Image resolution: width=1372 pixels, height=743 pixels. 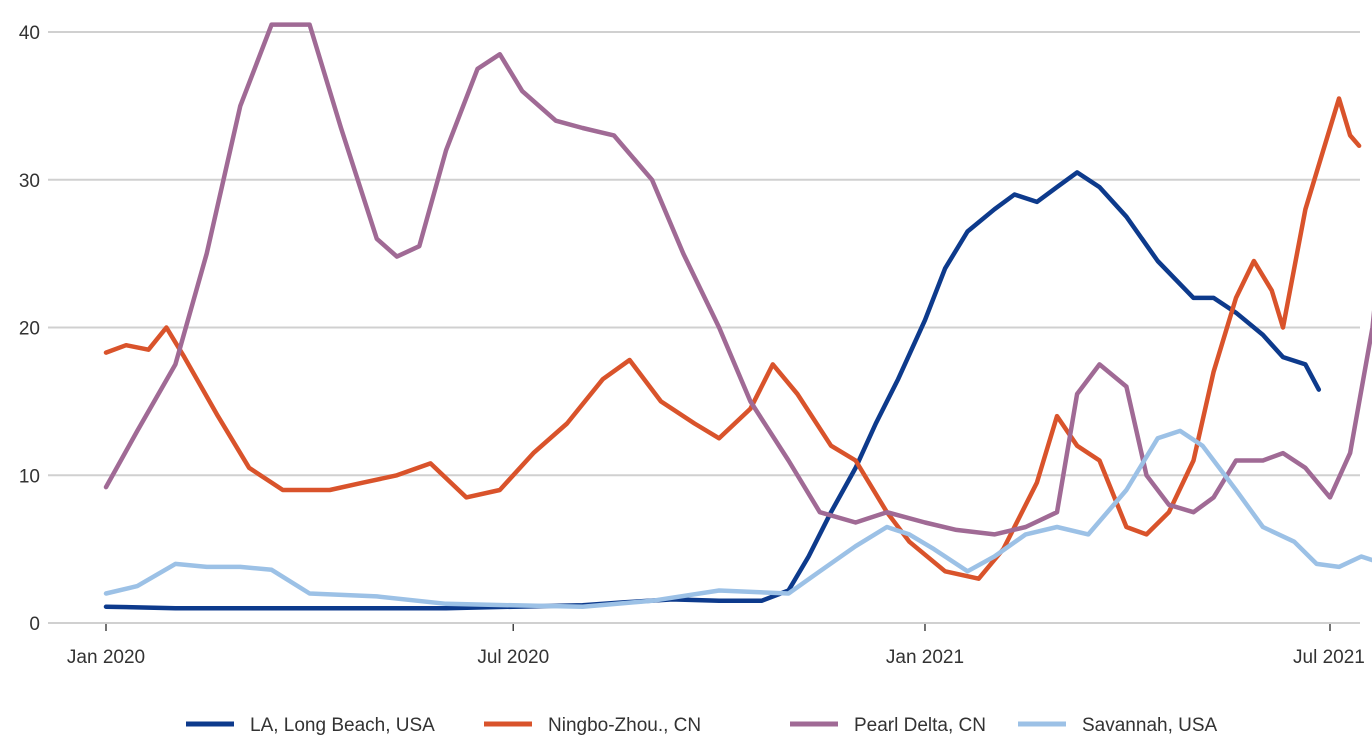 What do you see at coordinates (29, 181) in the screenshot?
I see `y-tick-label: 30` at bounding box center [29, 181].